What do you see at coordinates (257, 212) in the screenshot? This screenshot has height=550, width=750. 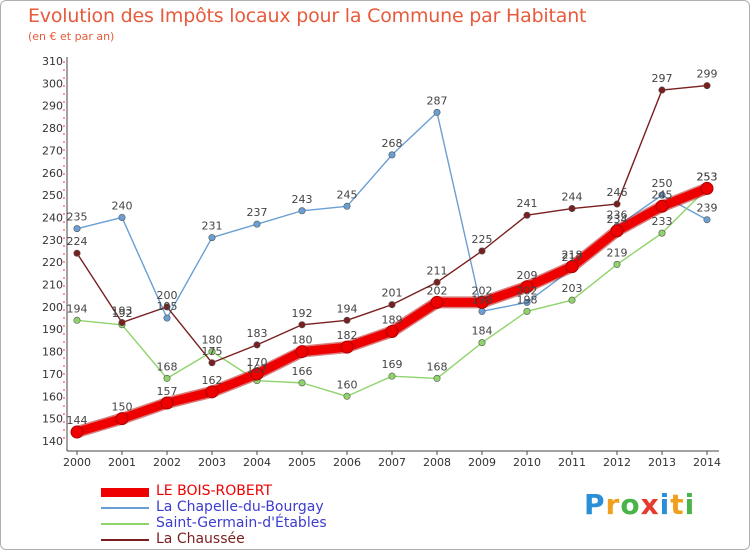 I see `data-label: 237` at bounding box center [257, 212].